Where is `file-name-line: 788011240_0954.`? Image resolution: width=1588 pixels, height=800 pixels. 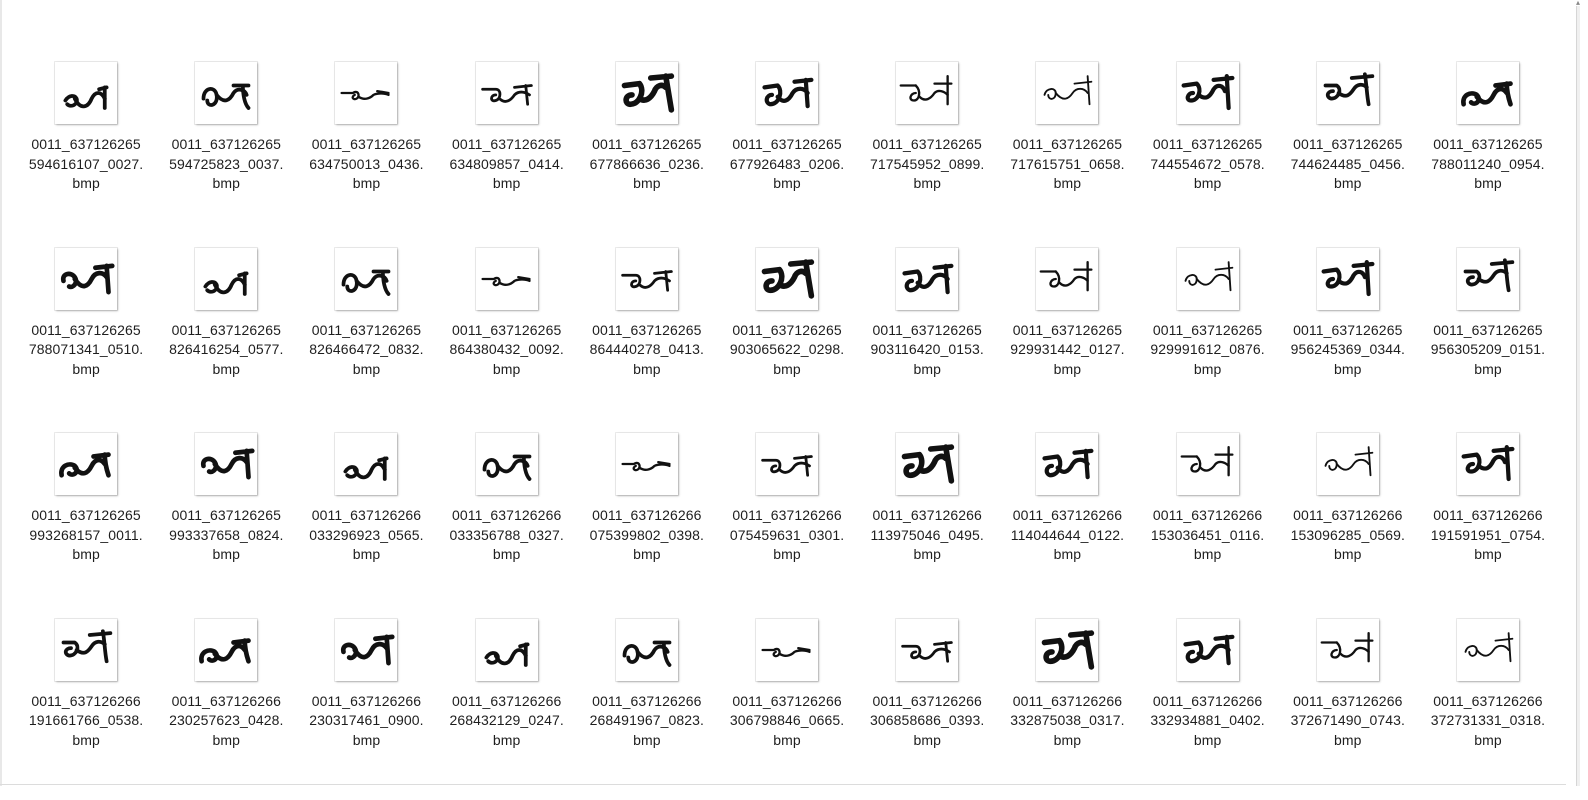
file-name-line: 788011240_0954. is located at coordinates (1488, 165).